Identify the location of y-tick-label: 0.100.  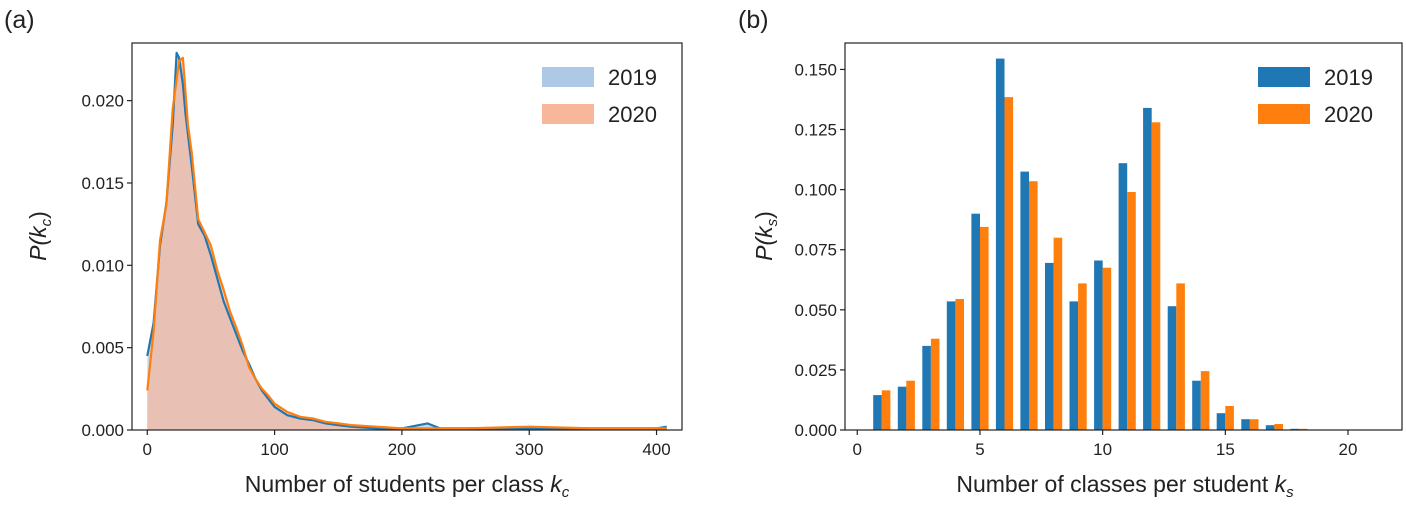
(815, 190).